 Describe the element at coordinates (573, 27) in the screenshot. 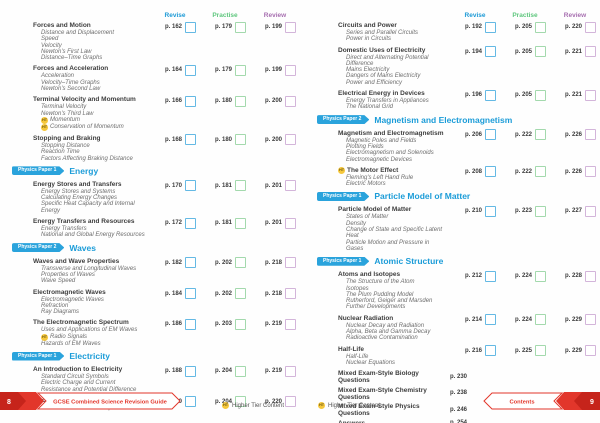

I see `review-page: p. 220` at that location.